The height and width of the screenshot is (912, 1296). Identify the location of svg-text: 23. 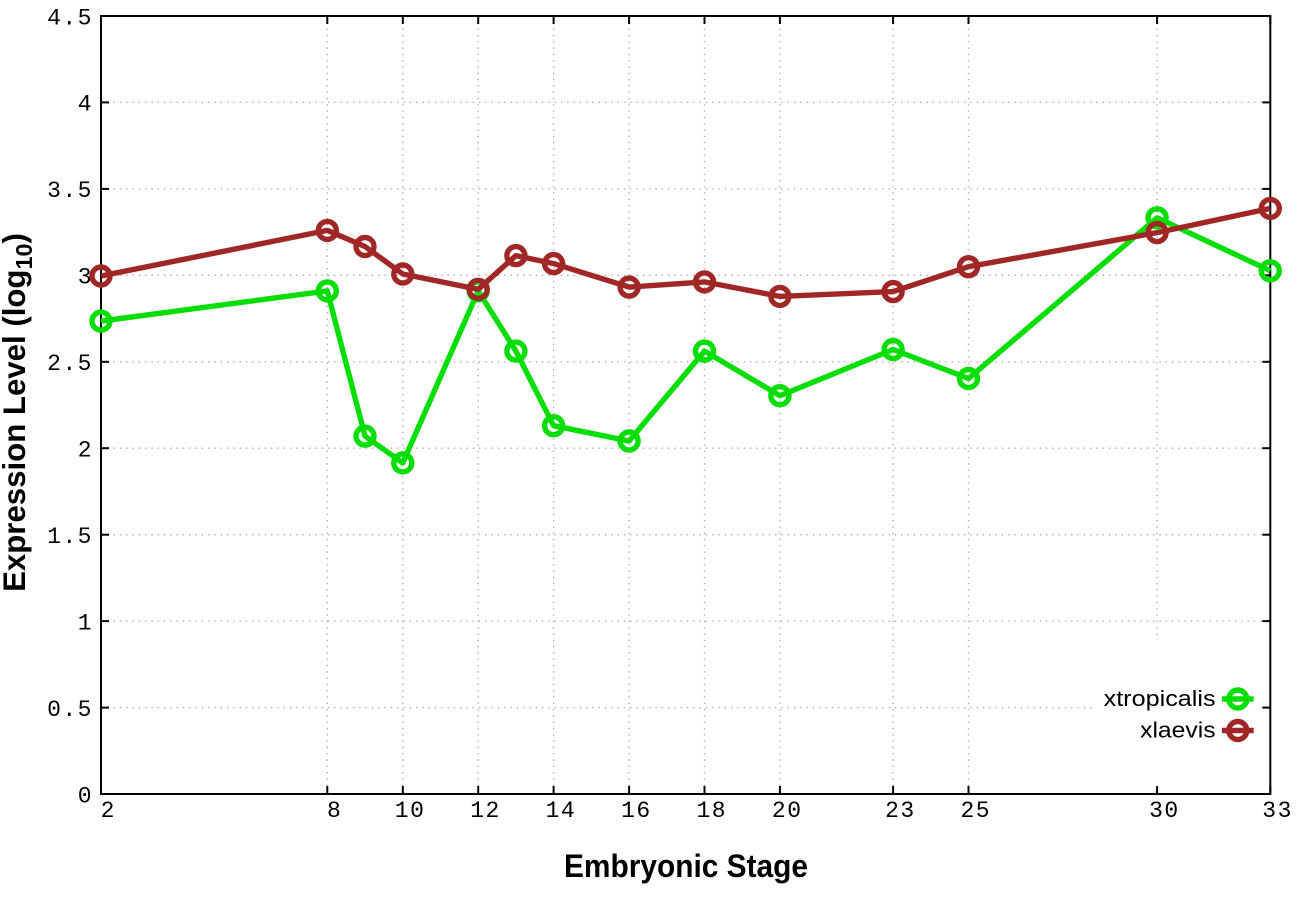
(900, 811).